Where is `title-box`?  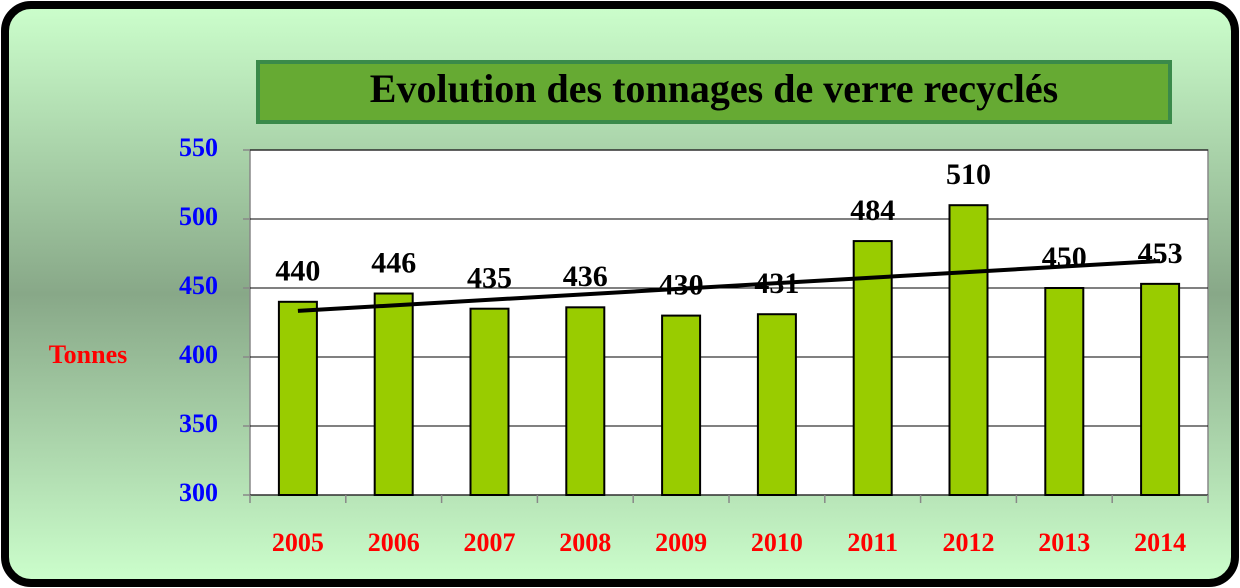 title-box is located at coordinates (714, 92).